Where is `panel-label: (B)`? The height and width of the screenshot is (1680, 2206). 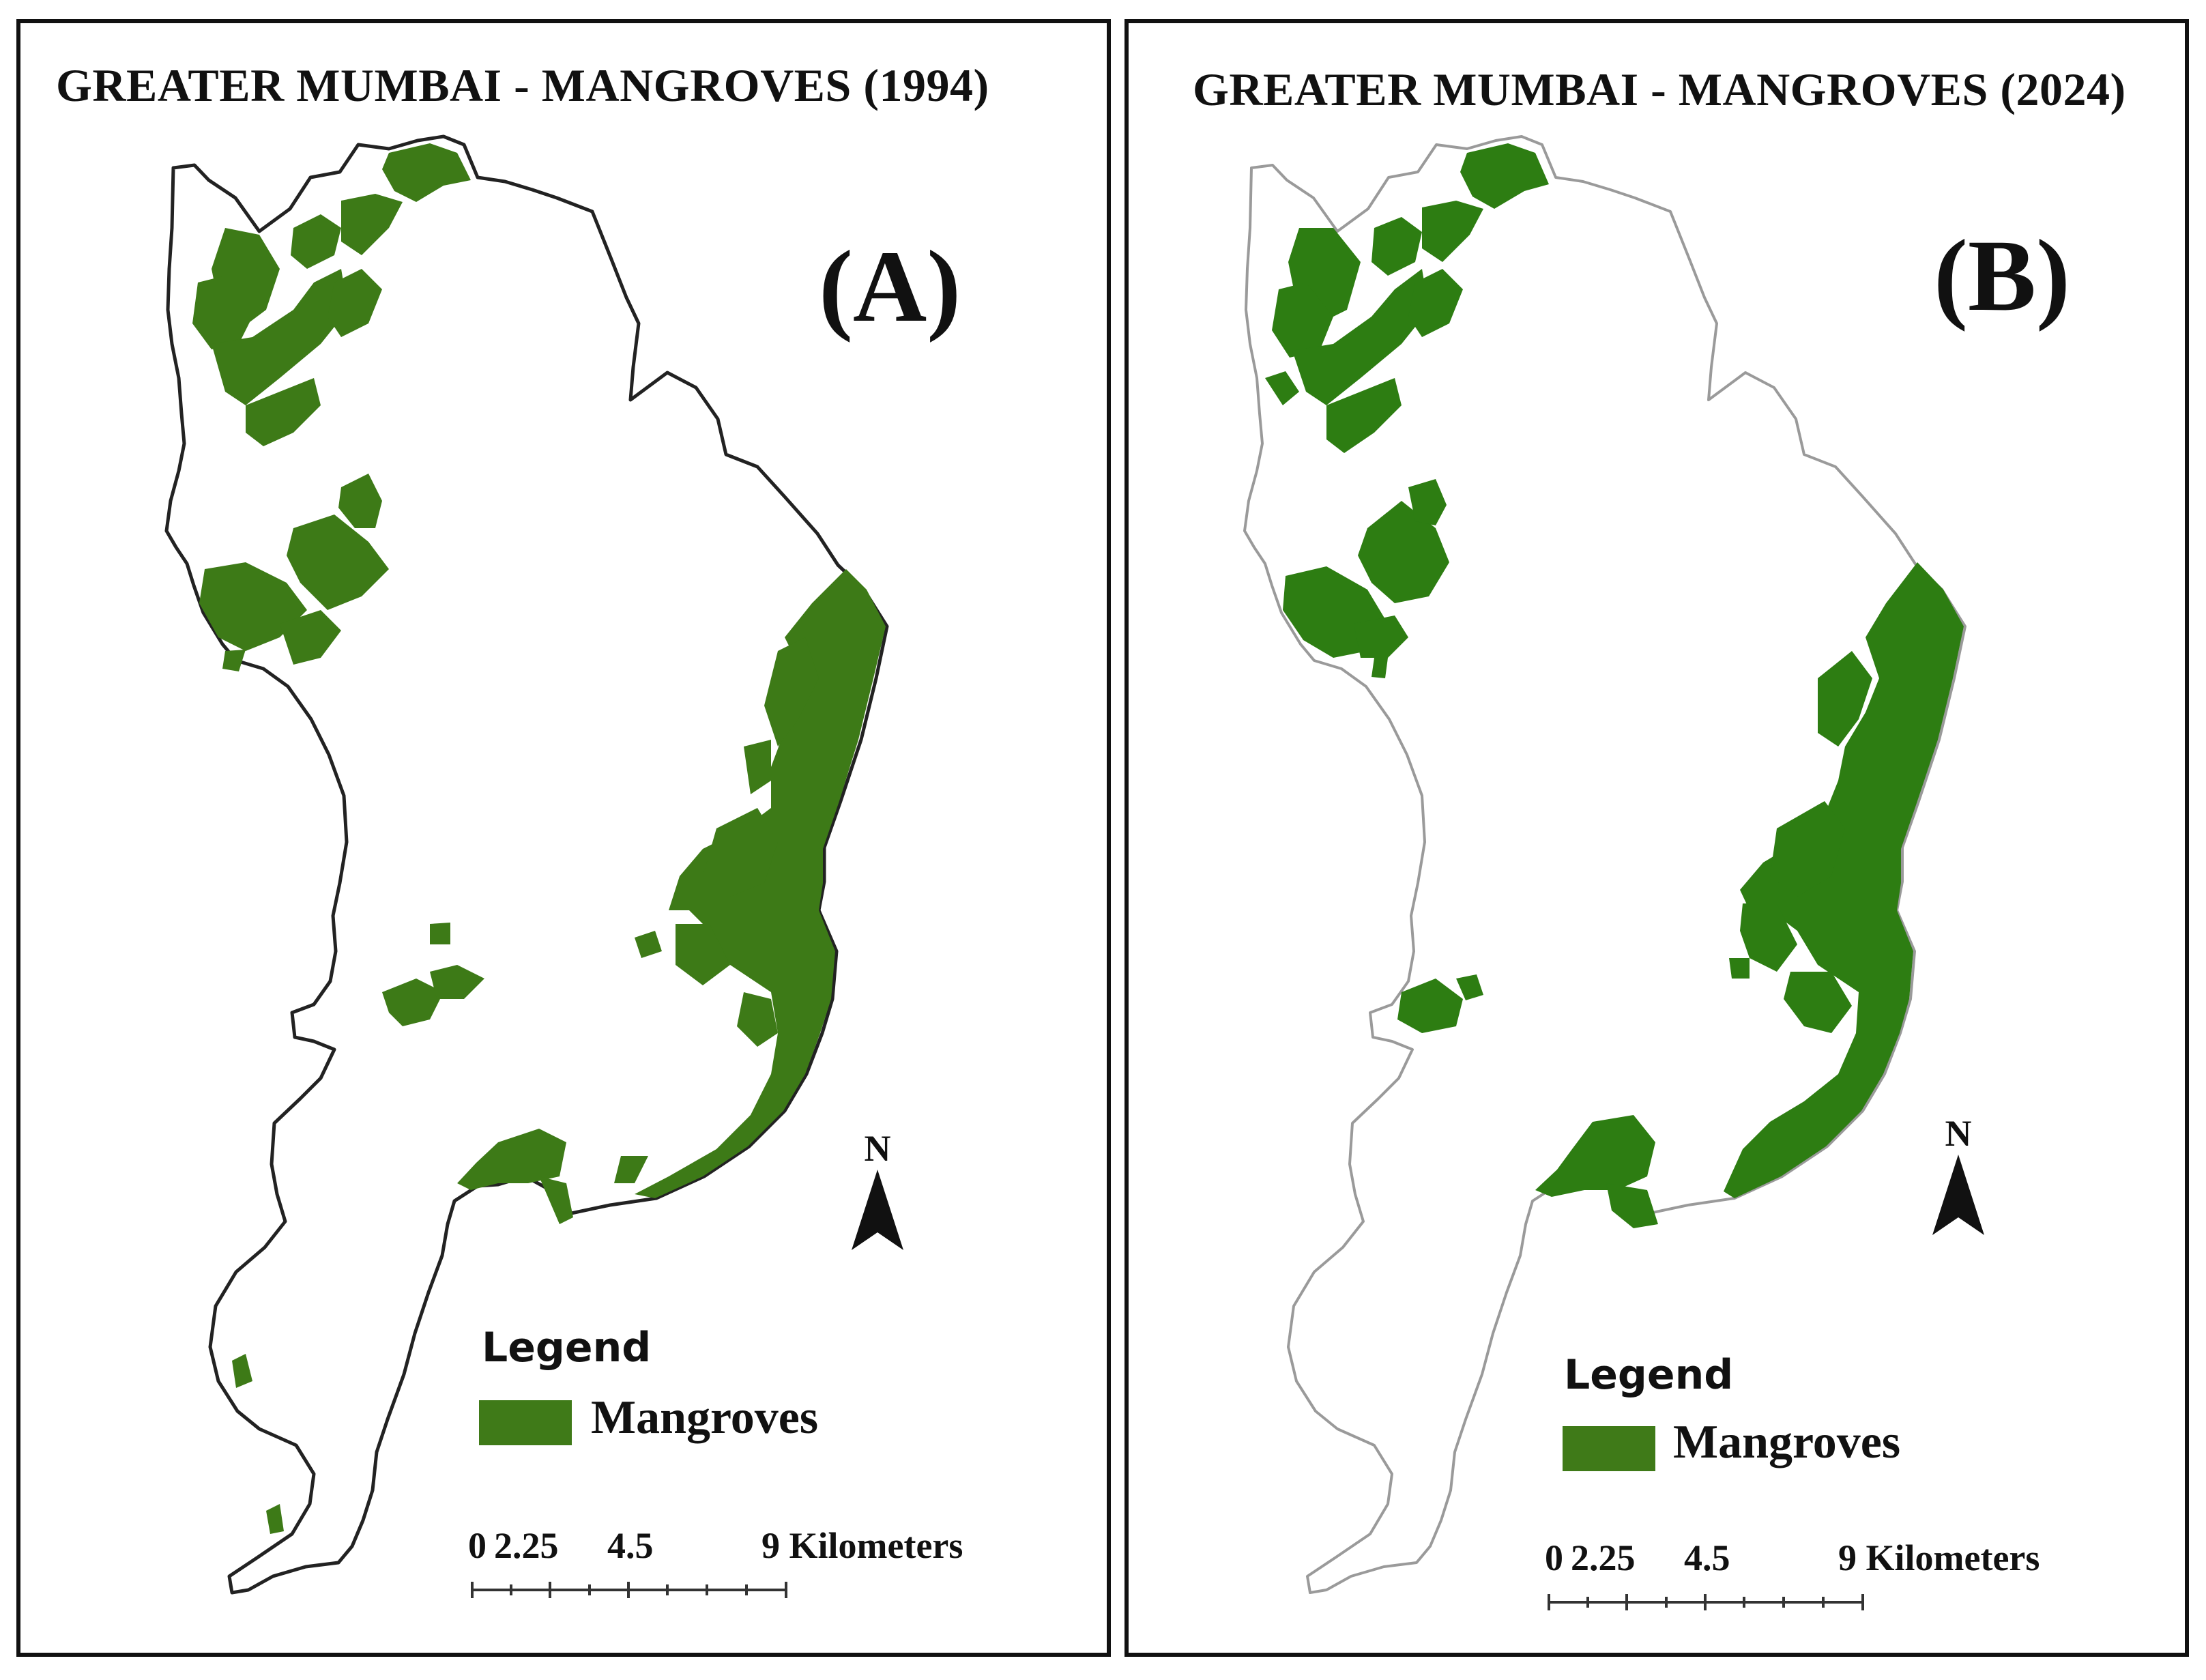 panel-label: (B) is located at coordinates (2002, 275).